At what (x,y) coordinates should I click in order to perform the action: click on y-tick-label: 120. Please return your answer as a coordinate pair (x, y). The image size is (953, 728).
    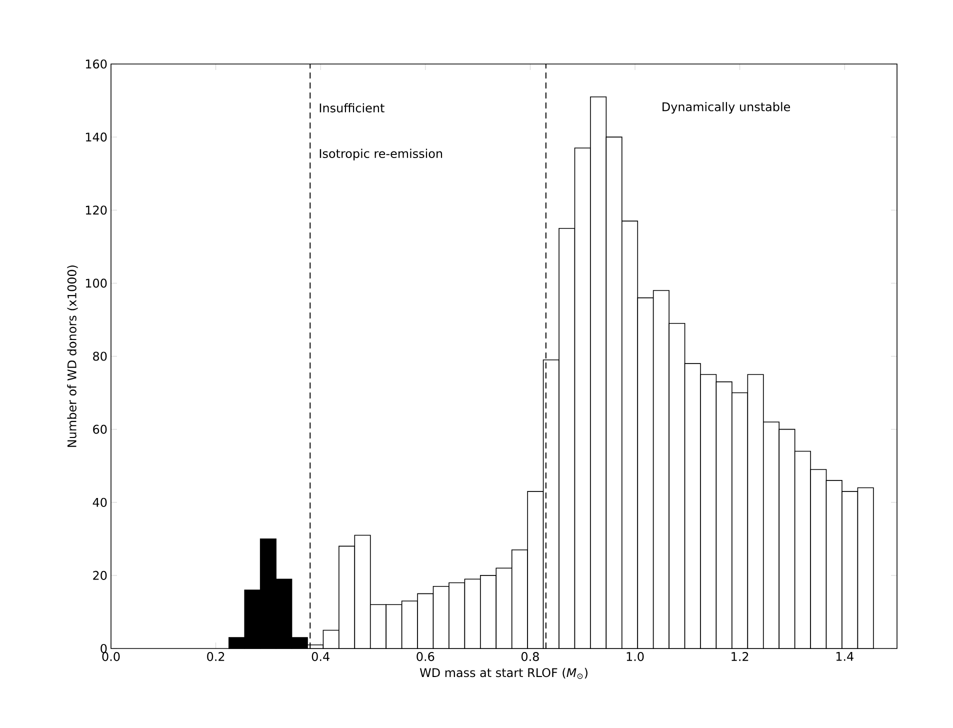
    Looking at the image, I should click on (96, 210).